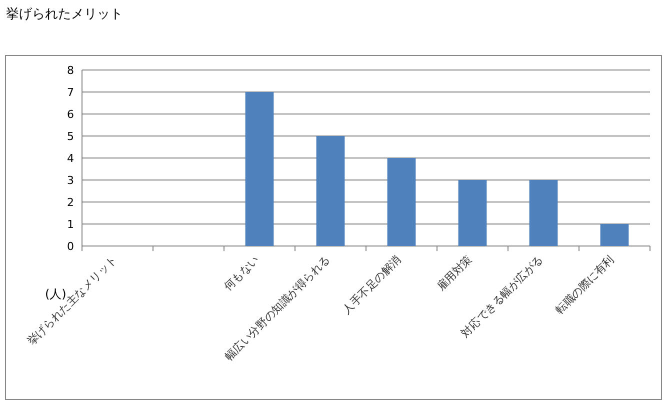  Describe the element at coordinates (70, 224) in the screenshot. I see `y-tick-label: 1` at that location.